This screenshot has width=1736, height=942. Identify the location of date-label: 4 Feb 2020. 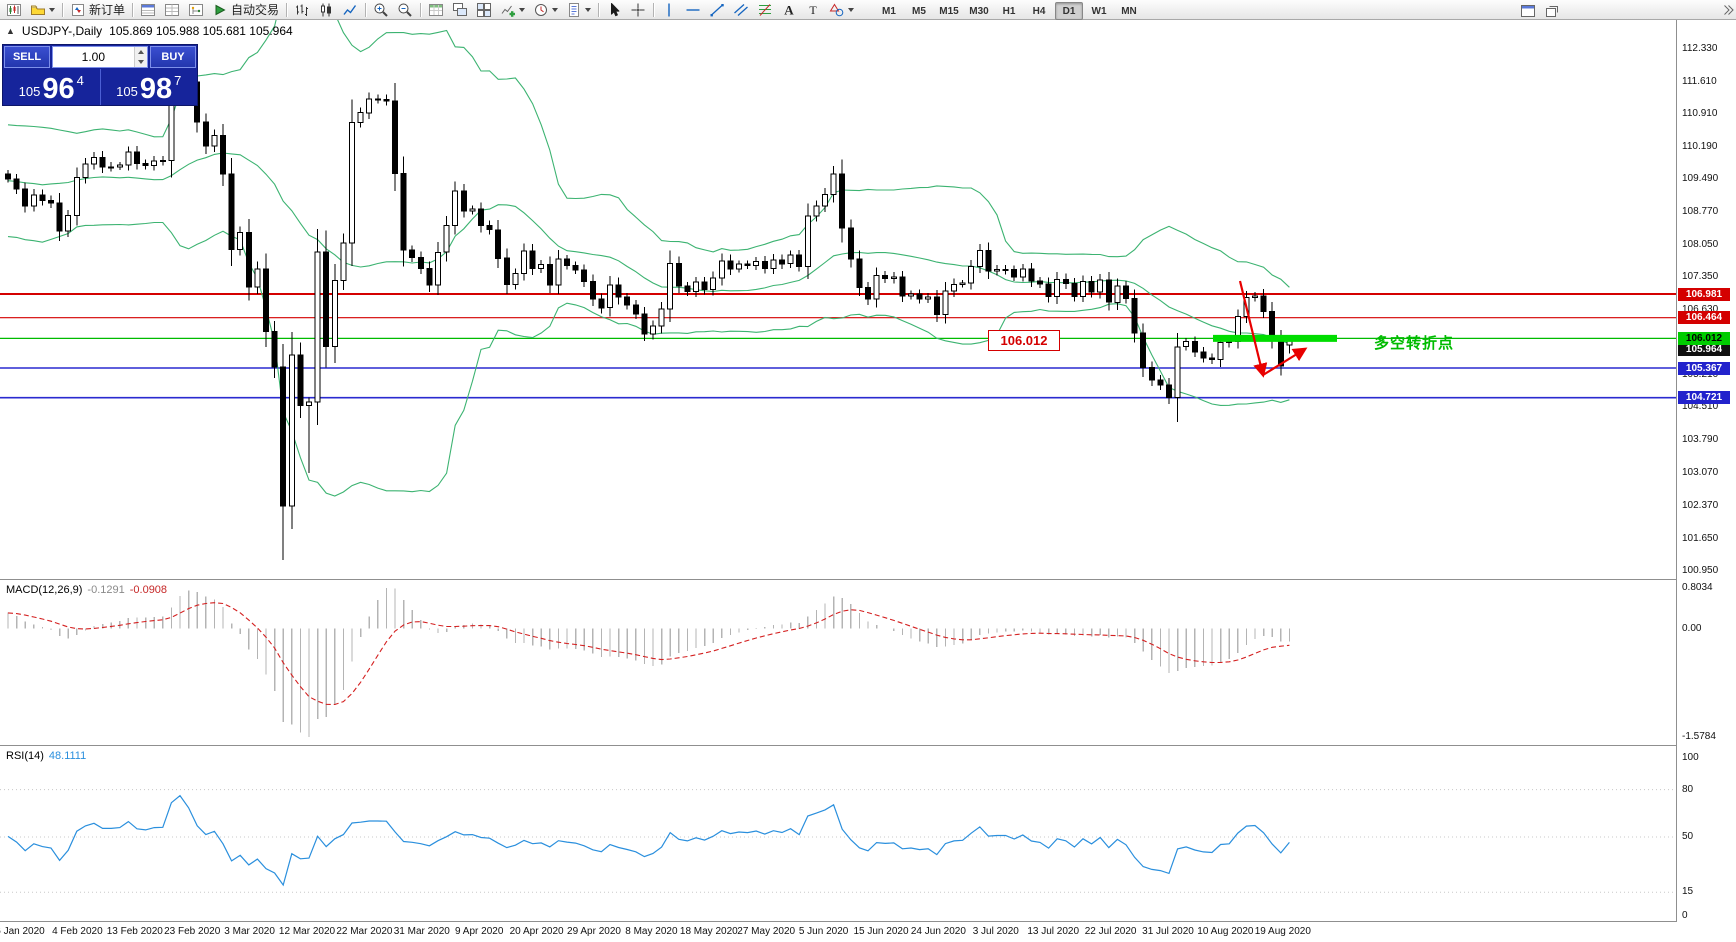
(77, 931).